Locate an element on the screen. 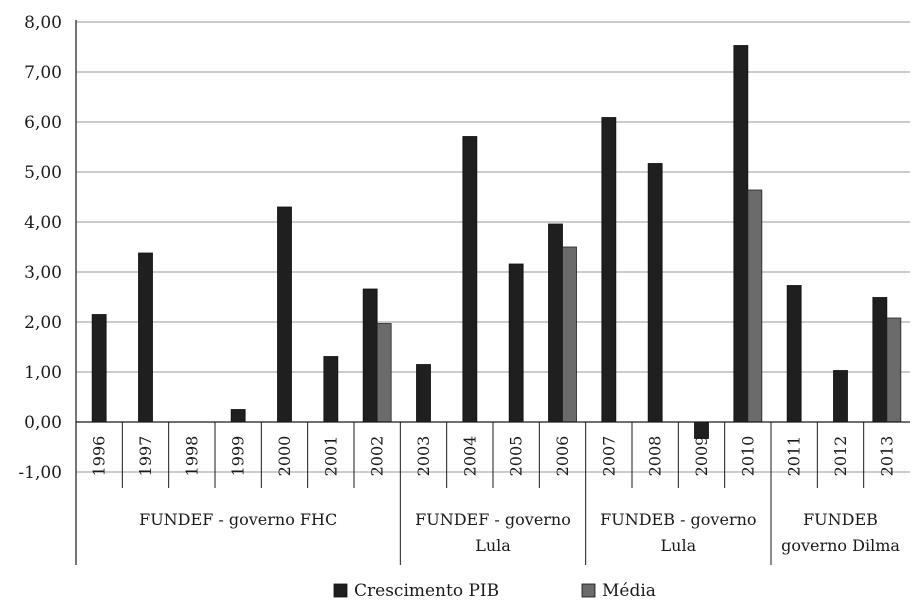 The height and width of the screenshot is (601, 913). y-tick-label: -1,00 is located at coordinates (40, 473).